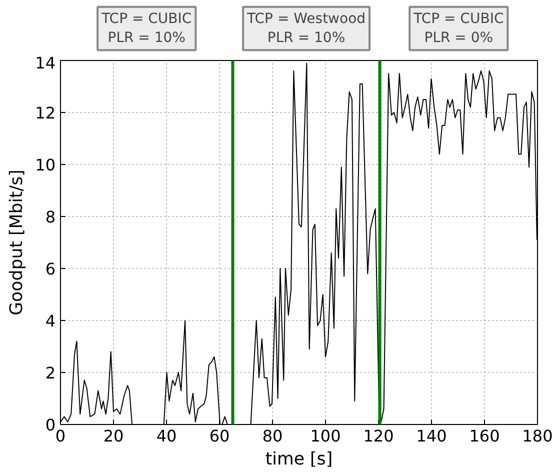  Describe the element at coordinates (45, 63) in the screenshot. I see `y-tick-label: 14` at that location.